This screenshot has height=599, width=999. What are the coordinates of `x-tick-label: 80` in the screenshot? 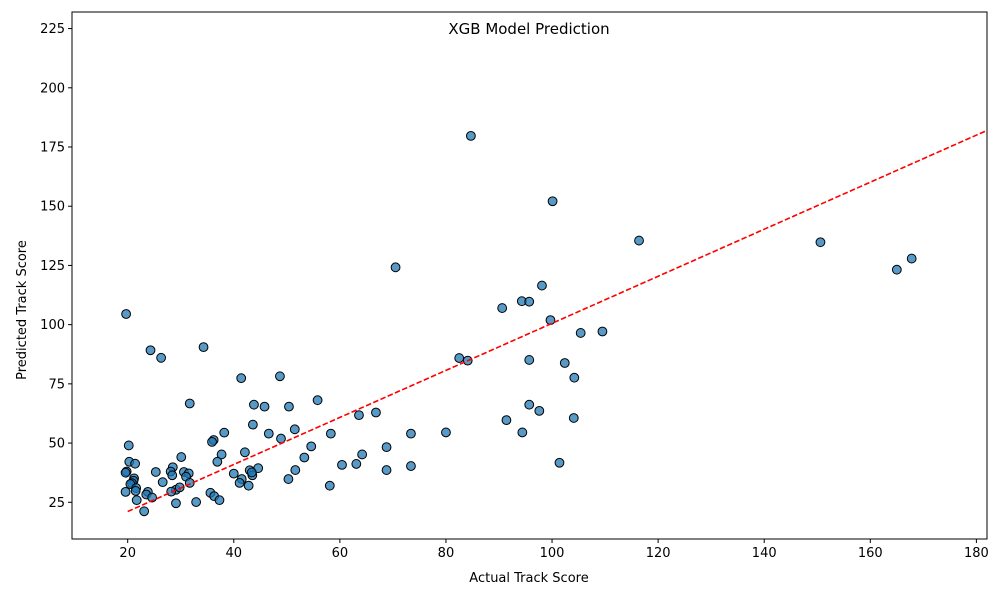 It's located at (446, 553).